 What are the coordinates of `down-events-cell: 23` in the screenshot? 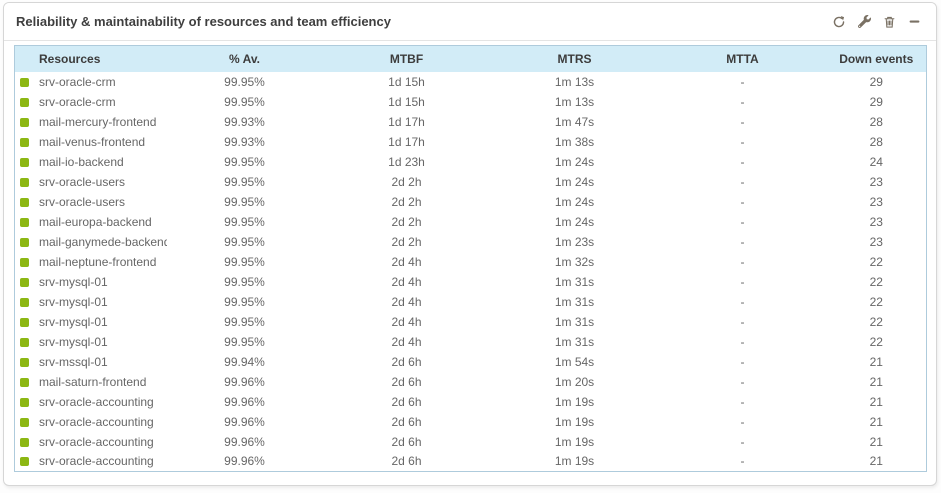 It's located at (876, 201).